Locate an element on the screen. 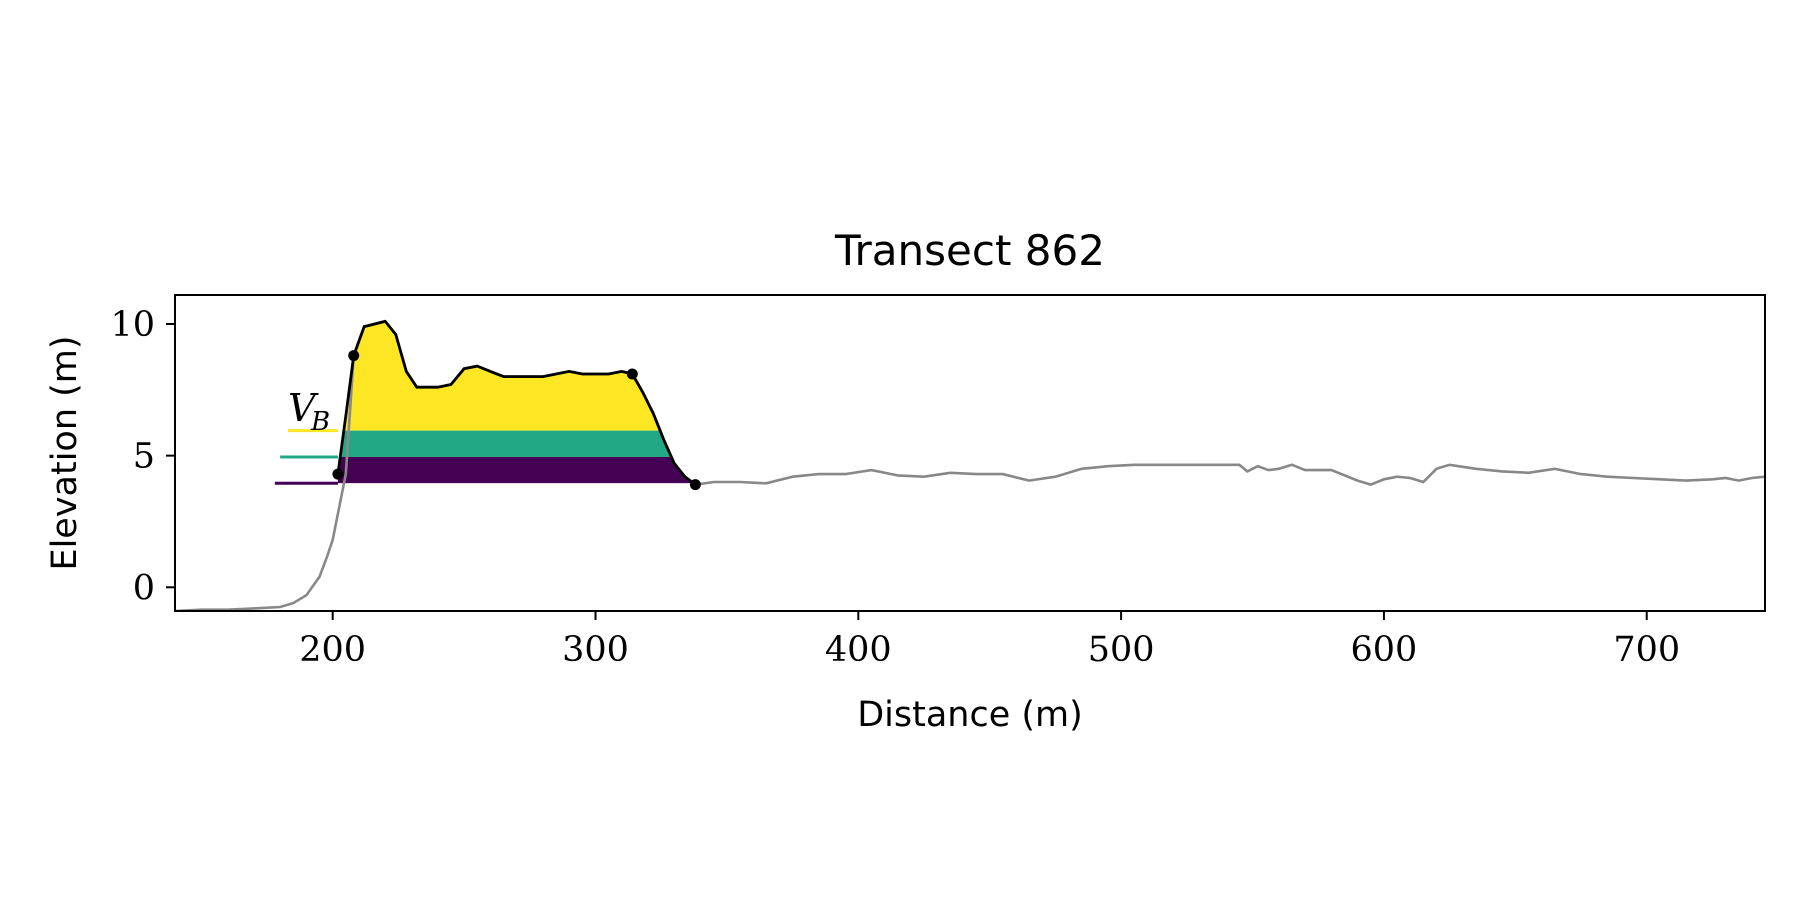 The height and width of the screenshot is (900, 1800). x-tick-label: 200 is located at coordinates (332, 650).